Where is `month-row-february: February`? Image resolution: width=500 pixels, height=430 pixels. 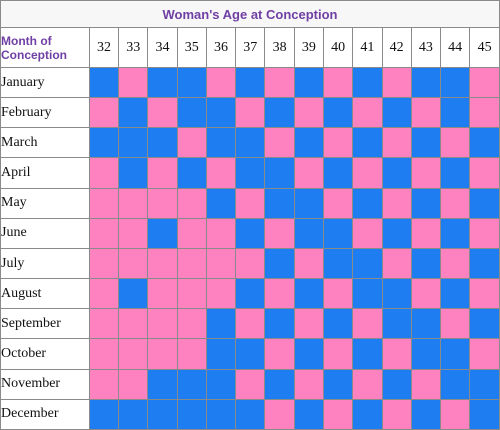
month-row-february: February is located at coordinates (250, 113).